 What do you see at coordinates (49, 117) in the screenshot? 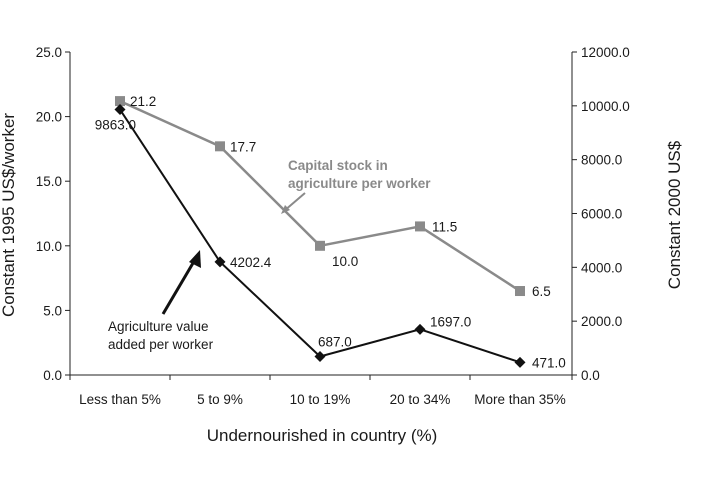
I see `y-left-tick-label: 20.0` at bounding box center [49, 117].